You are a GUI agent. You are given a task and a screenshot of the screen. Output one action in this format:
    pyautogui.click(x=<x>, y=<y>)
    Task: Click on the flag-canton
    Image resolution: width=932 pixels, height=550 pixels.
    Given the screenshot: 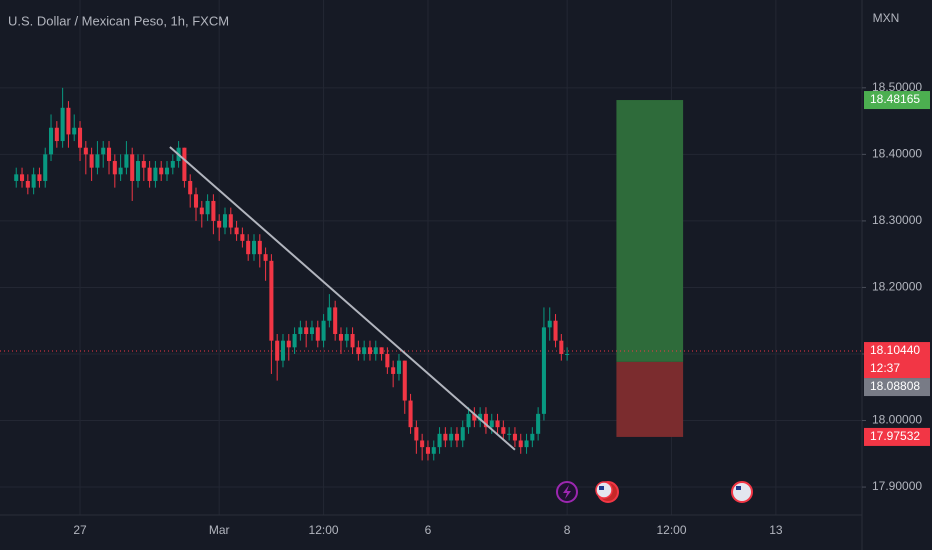 What is the action you would take?
    pyautogui.click(x=738, y=488)
    